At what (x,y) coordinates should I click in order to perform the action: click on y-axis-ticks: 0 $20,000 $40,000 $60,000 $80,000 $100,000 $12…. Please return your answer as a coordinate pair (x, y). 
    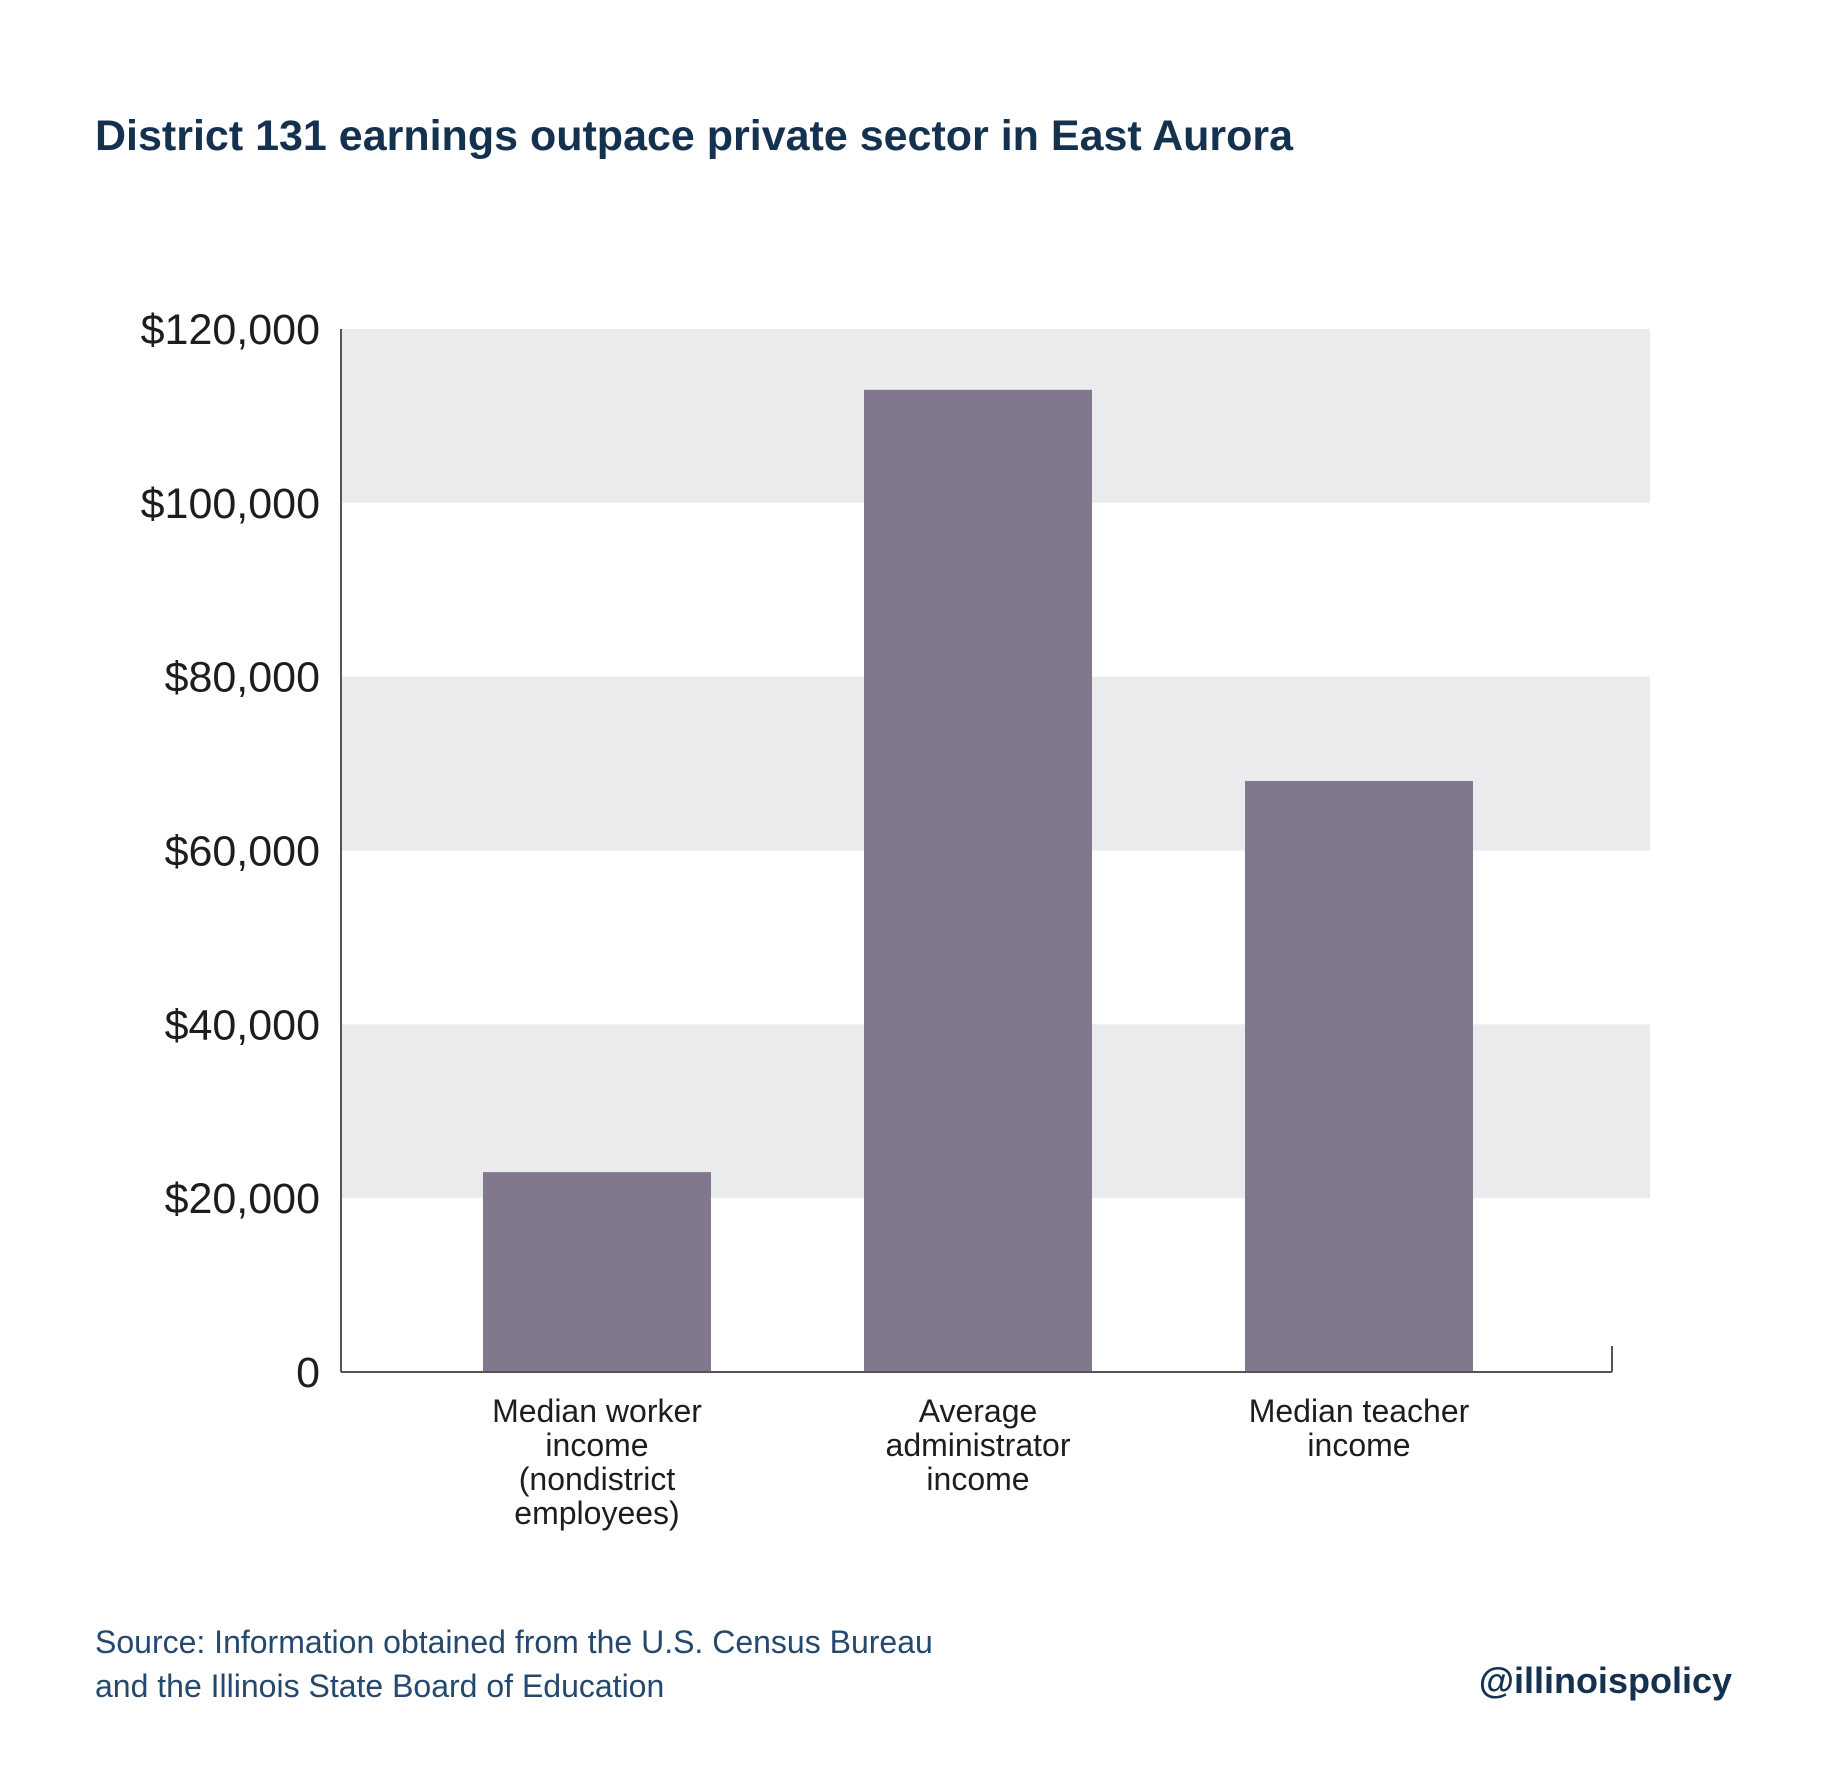
    Looking at the image, I should click on (230, 851).